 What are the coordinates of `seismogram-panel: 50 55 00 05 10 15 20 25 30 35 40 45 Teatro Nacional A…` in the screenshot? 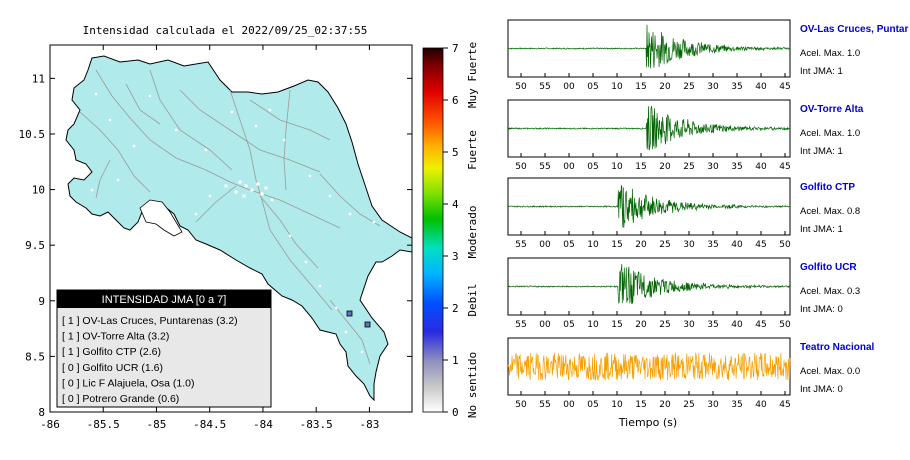 It's located at (690, 373).